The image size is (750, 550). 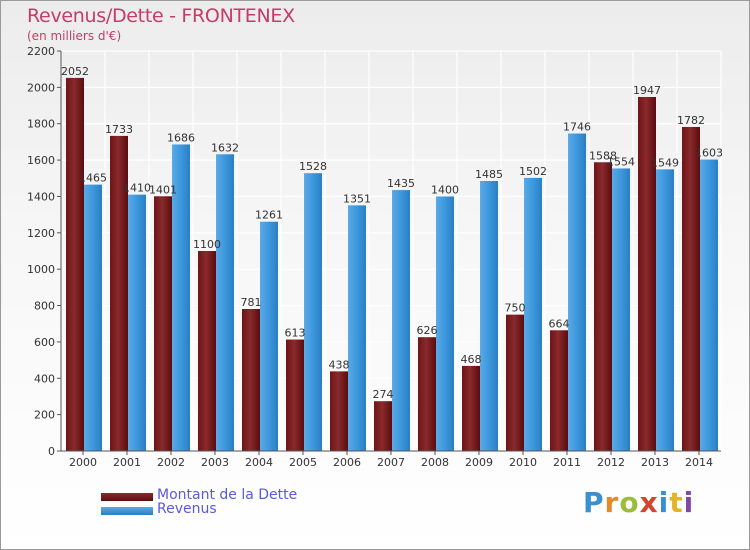 I want to click on legend-swatch-debt, so click(x=127, y=497).